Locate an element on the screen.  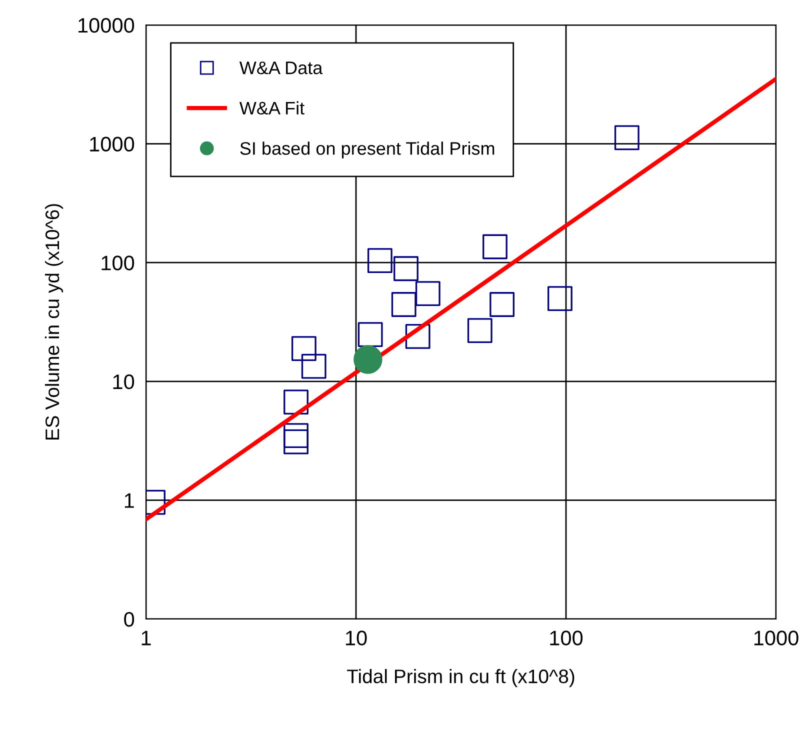
y-tick-label: 100 is located at coordinates (118, 263).